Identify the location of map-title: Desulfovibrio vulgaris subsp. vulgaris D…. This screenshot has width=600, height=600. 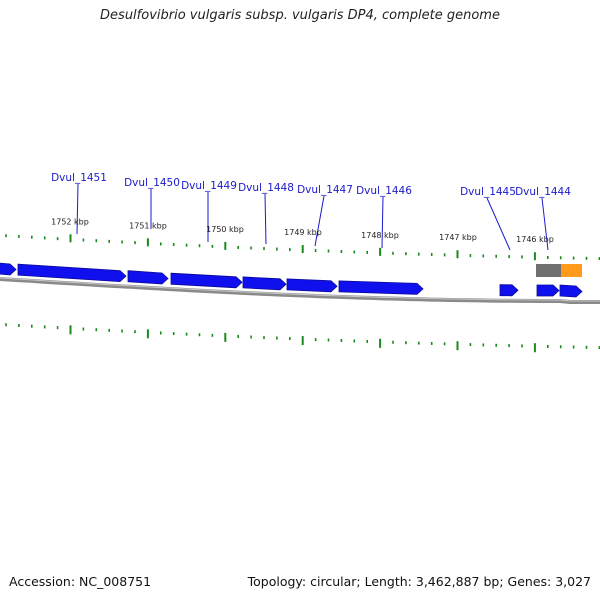
(300, 15).